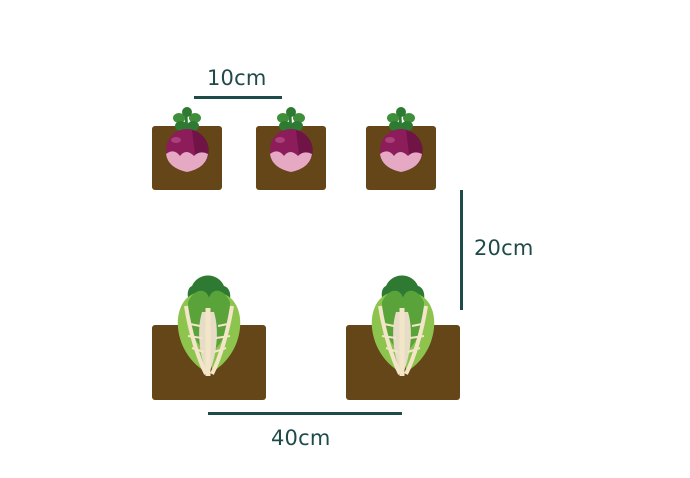 The width and height of the screenshot is (690, 478). Describe the element at coordinates (305, 413) in the screenshot. I see `lettuce-spacing-line` at that location.